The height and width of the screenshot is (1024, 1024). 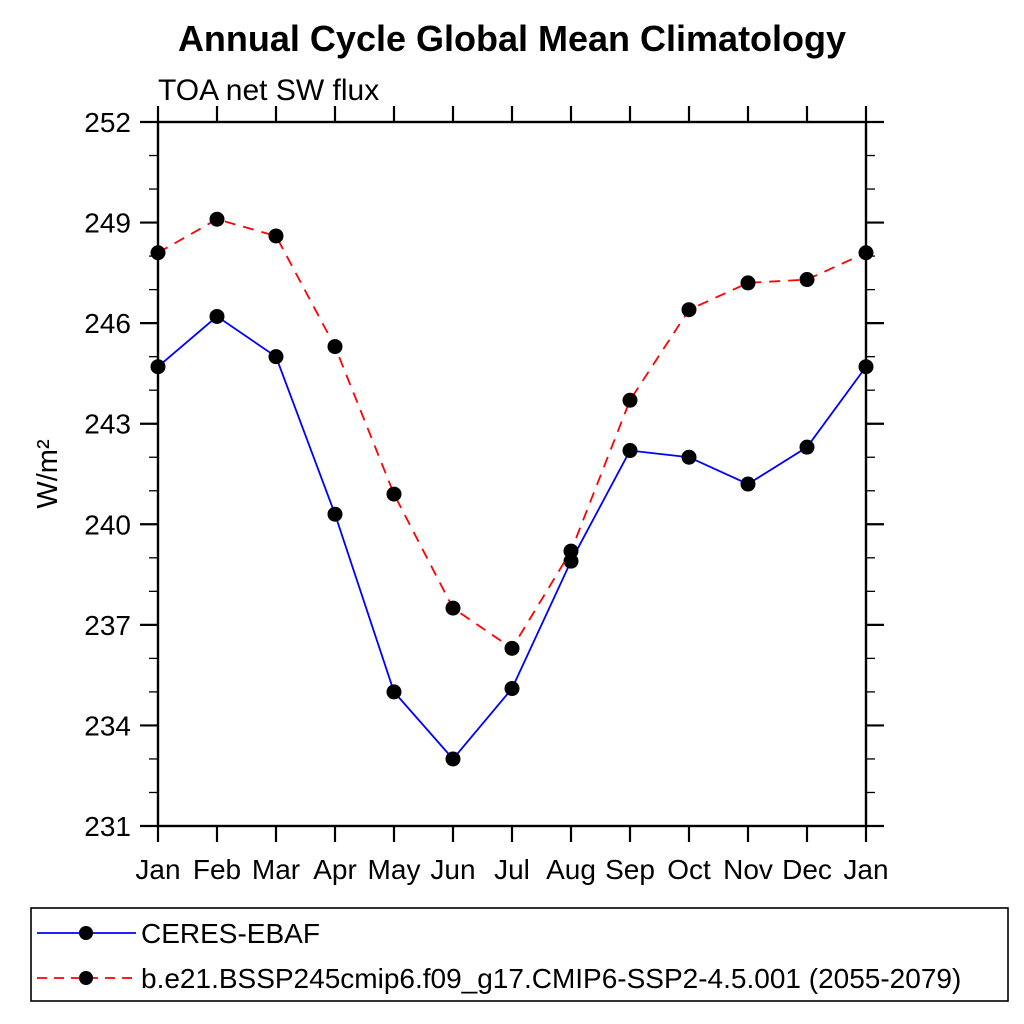 What do you see at coordinates (807, 869) in the screenshot?
I see `x-tick-label: Dec` at bounding box center [807, 869].